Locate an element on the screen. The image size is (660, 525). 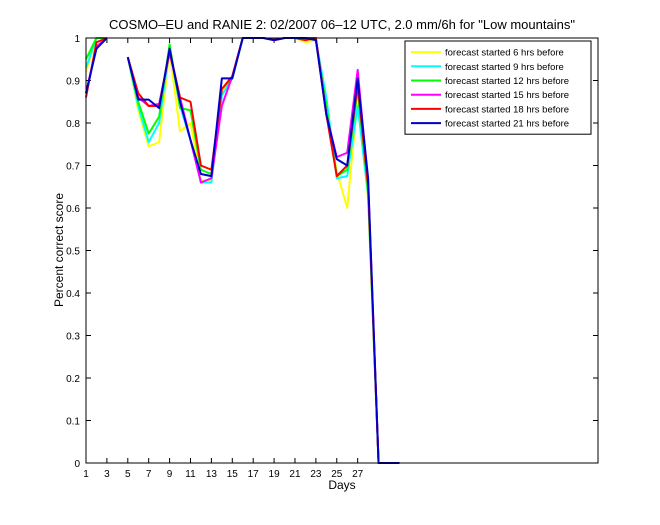
y-tick-label: 0.9 is located at coordinates (73, 82).